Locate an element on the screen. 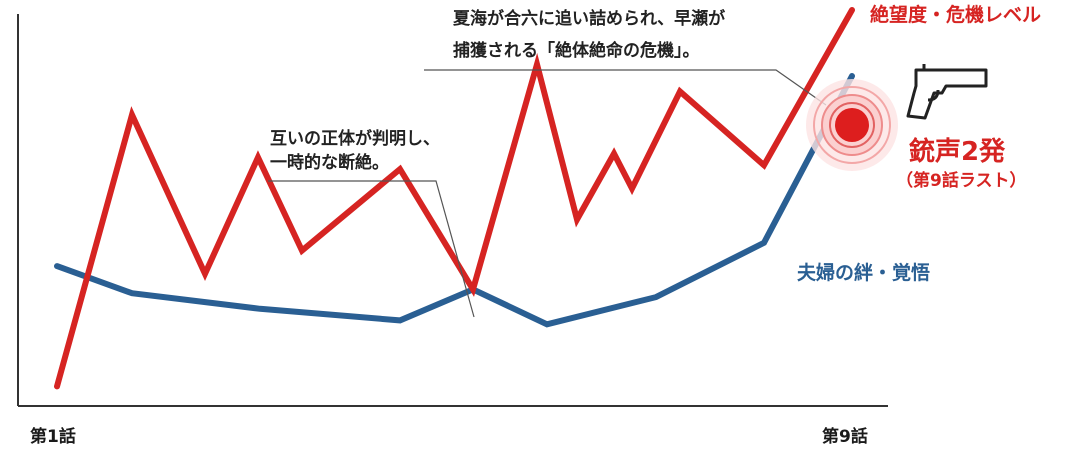 This screenshot has height=464, width=1069. annotation-leader-capture is located at coordinates (625, 87).